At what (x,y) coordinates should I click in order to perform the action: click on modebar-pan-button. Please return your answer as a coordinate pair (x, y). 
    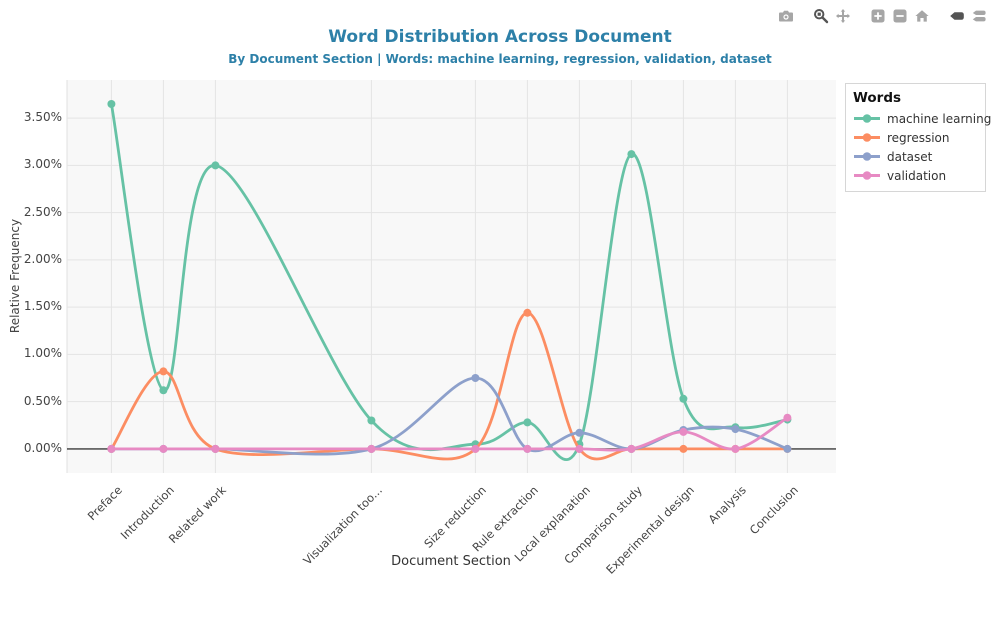
    Looking at the image, I should click on (843, 16).